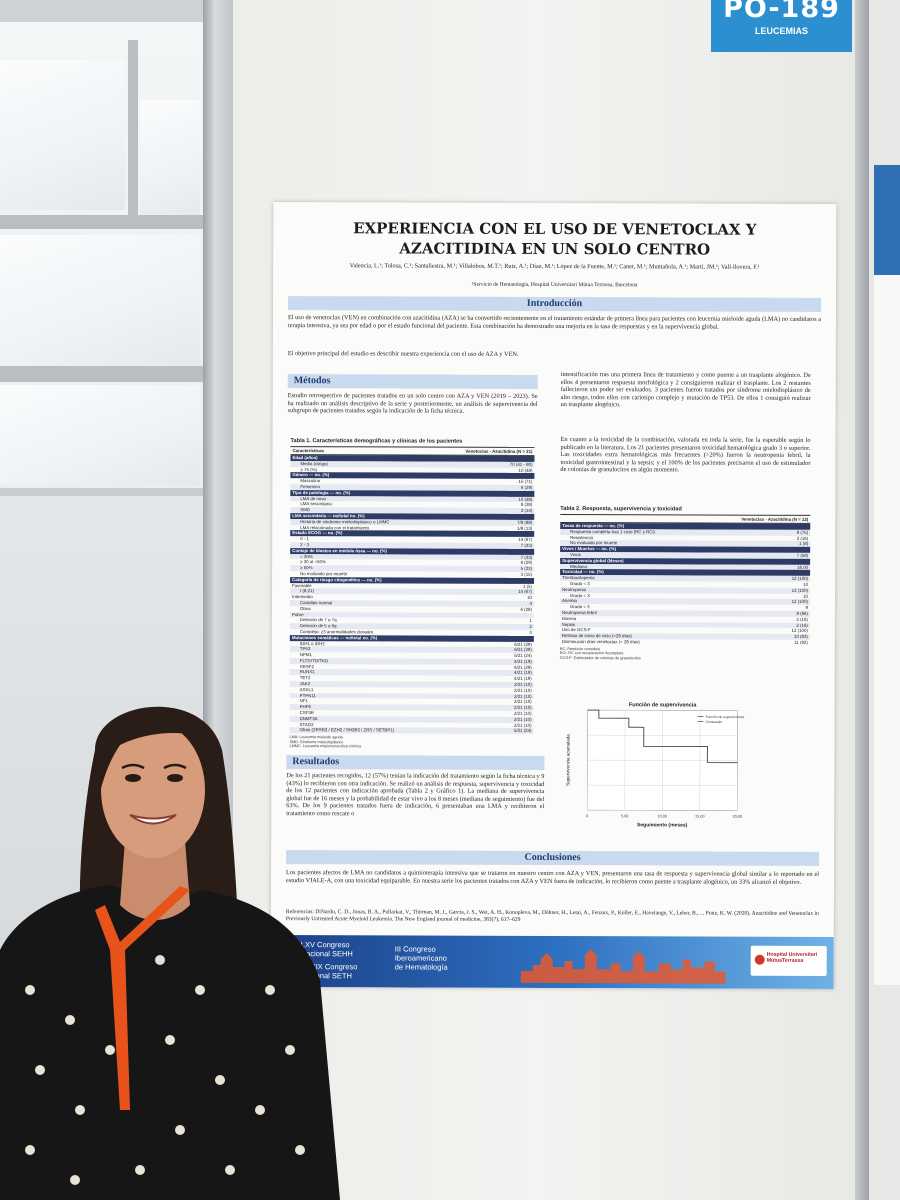  Describe the element at coordinates (781, 31) in the screenshot. I see `poster-category: LEUCEMIAS` at that location.